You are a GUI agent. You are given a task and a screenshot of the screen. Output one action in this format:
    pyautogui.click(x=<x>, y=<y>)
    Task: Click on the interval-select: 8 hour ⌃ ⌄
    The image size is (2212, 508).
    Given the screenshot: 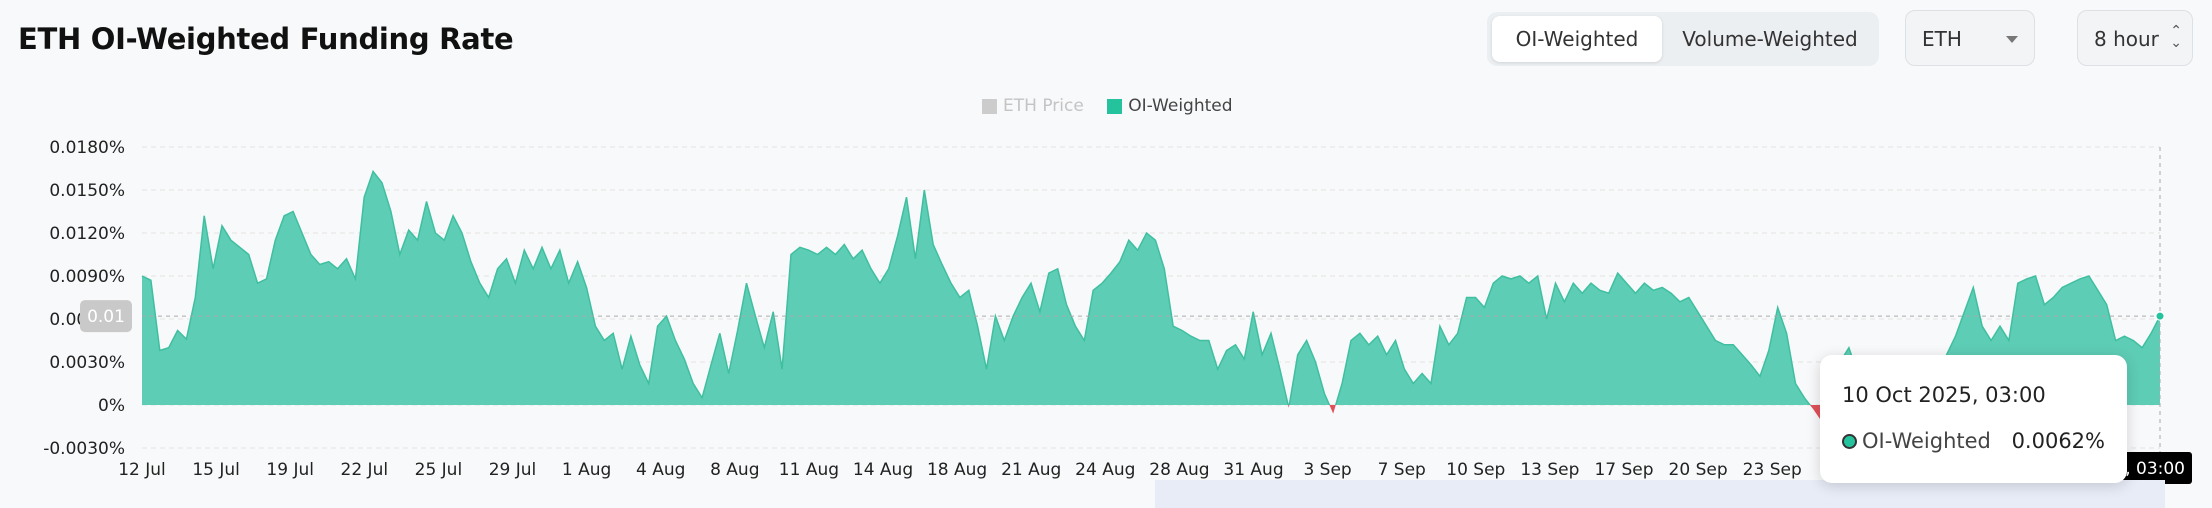 What is the action you would take?
    pyautogui.click(x=2135, y=38)
    